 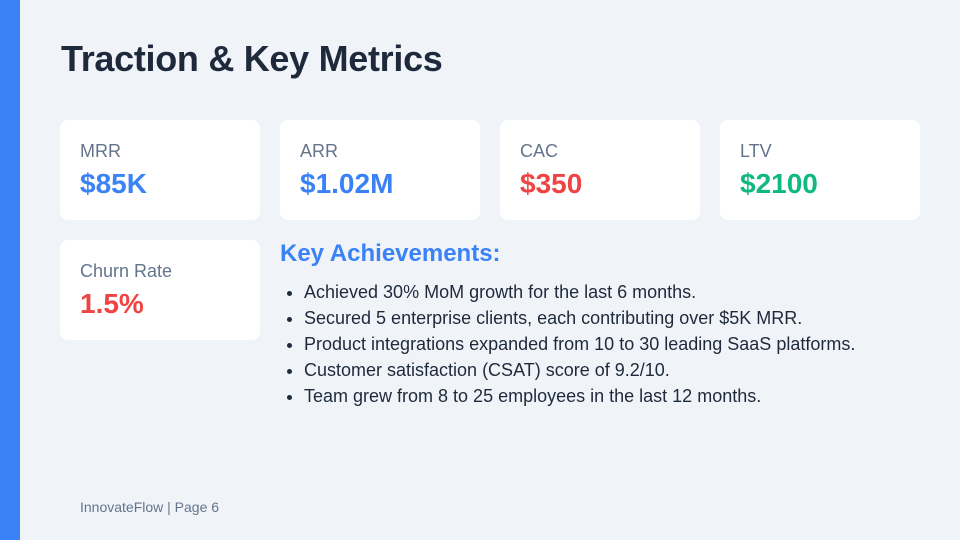 I want to click on metric-value: $2100, so click(x=779, y=183).